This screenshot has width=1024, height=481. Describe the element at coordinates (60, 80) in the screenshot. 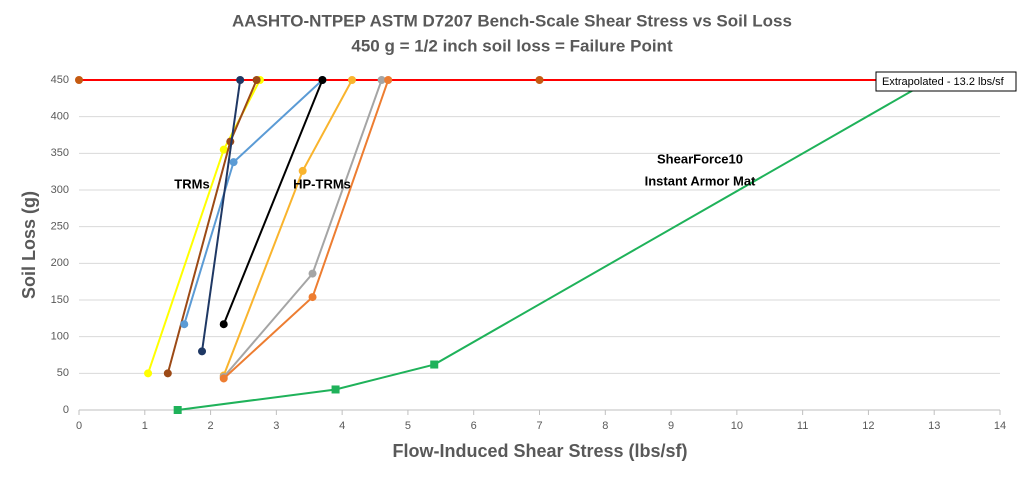

I see `y-tick-label: 450` at that location.